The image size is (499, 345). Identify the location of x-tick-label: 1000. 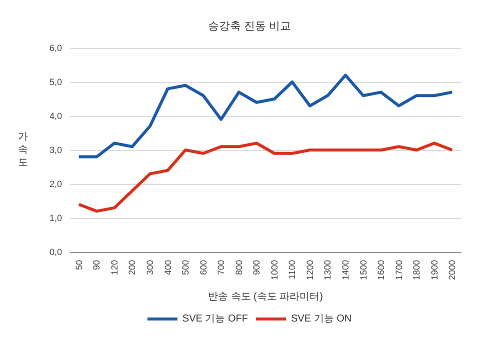
(274, 270).